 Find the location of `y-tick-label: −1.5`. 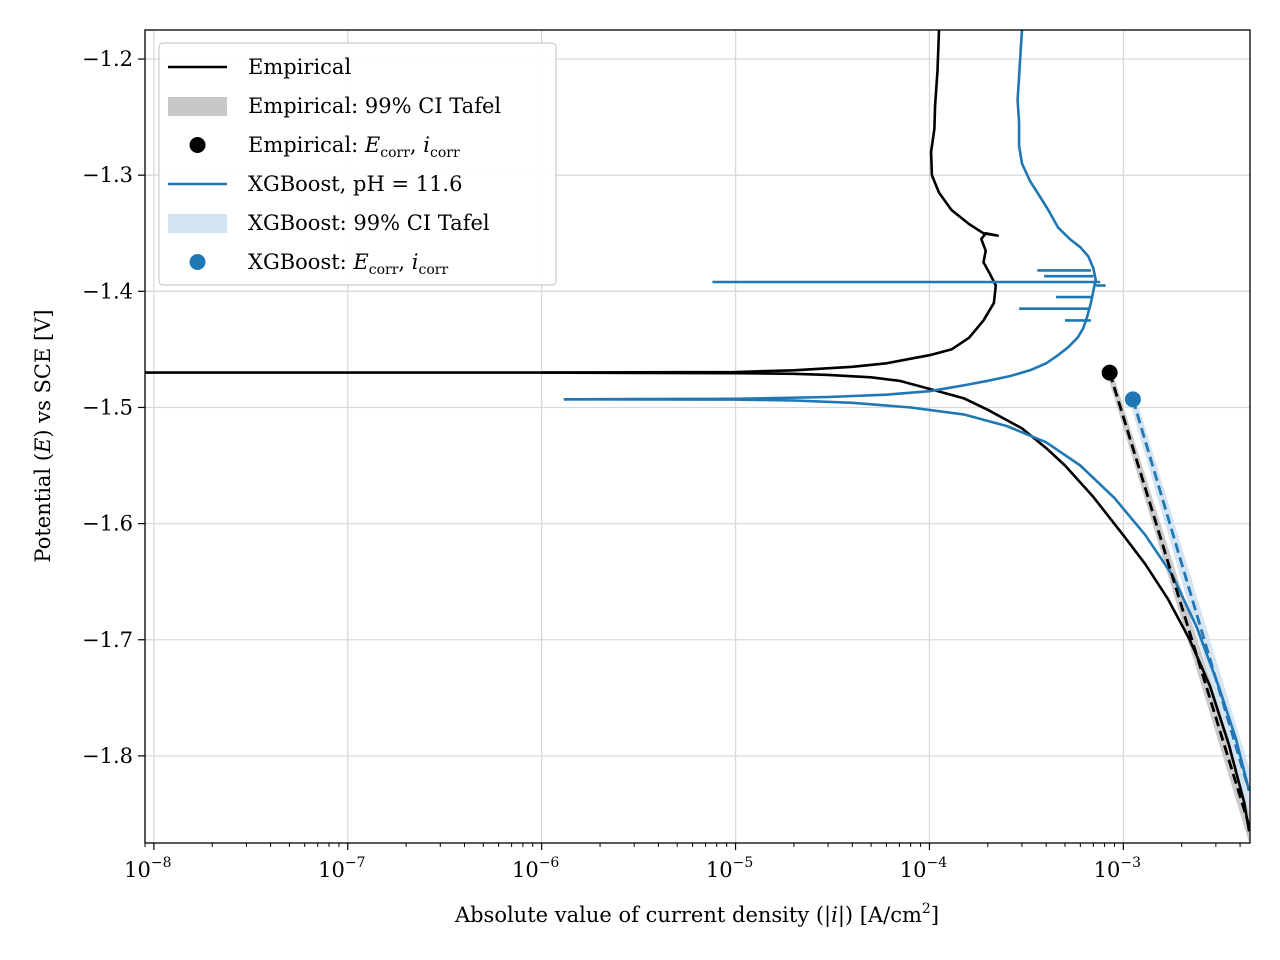

y-tick-label: −1.5 is located at coordinates (107, 407).